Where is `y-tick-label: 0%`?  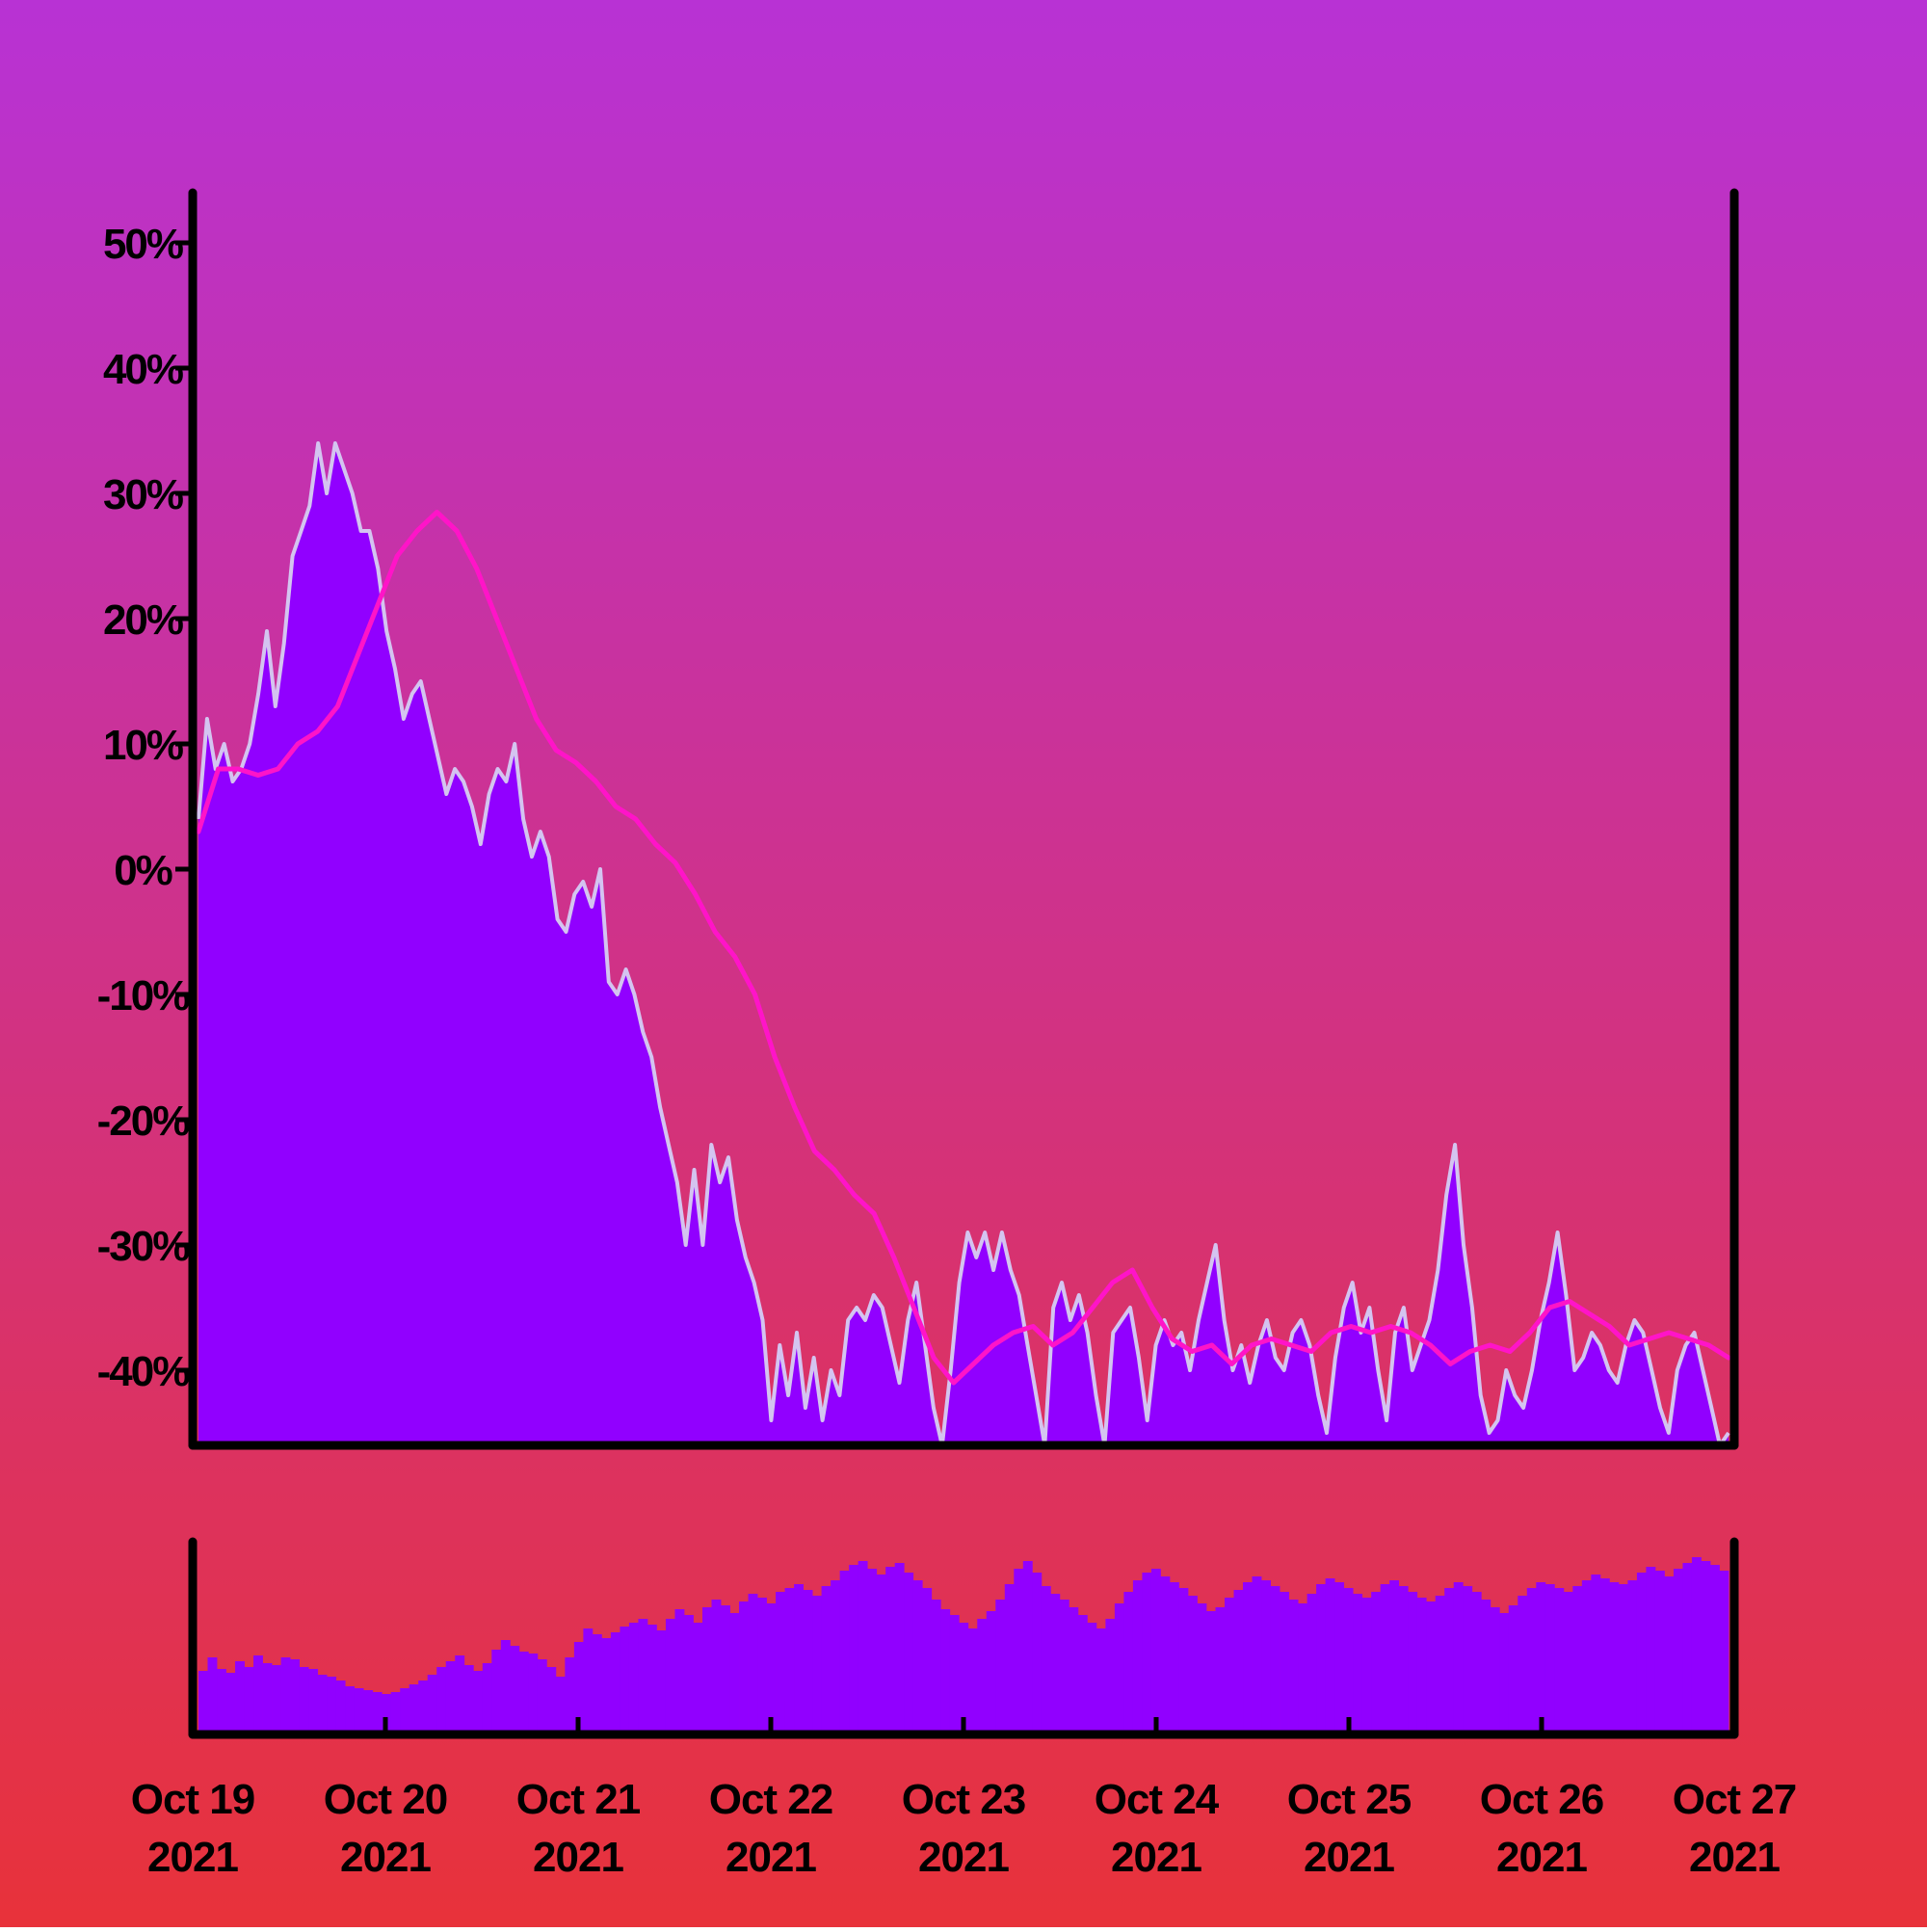 y-tick-label: 0% is located at coordinates (143, 870).